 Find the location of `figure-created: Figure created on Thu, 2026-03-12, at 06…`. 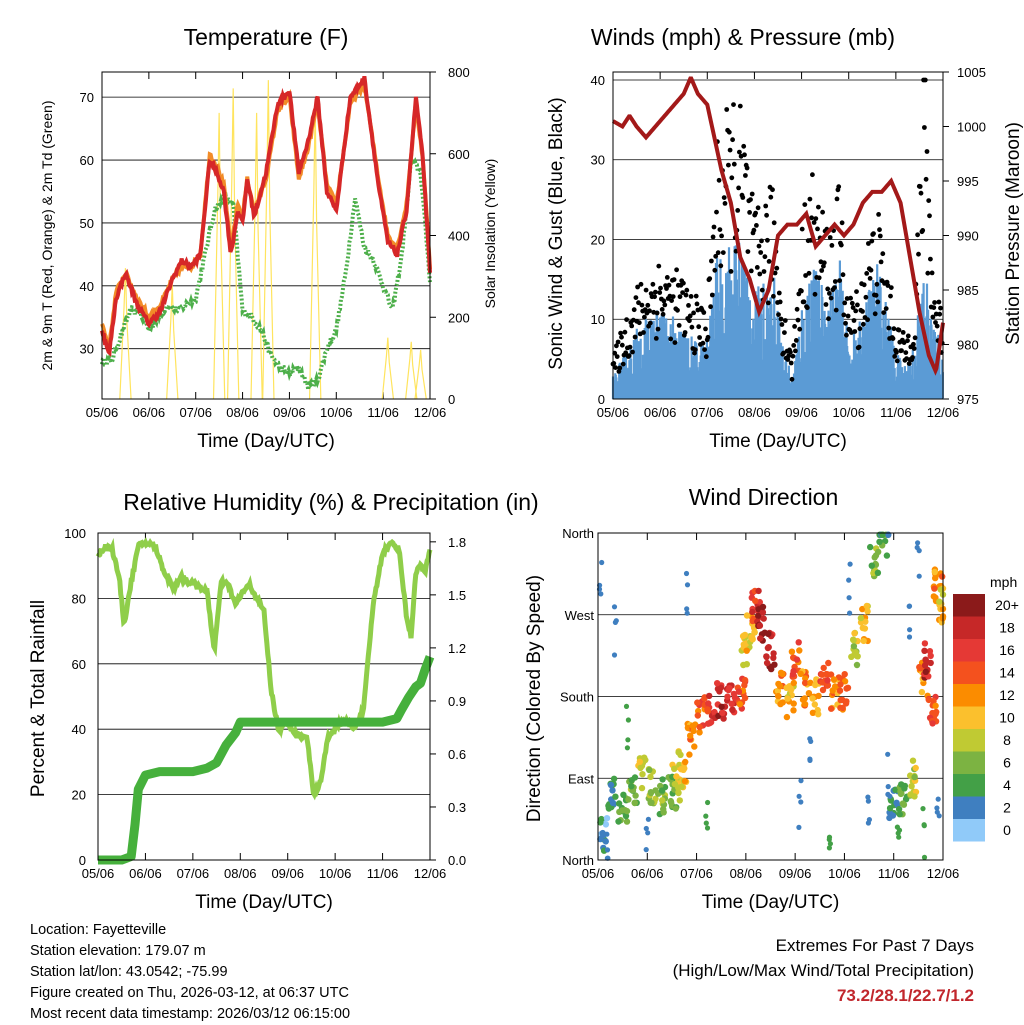

figure-created: Figure created on Thu, 2026-03-12, at 06… is located at coordinates (189, 993).